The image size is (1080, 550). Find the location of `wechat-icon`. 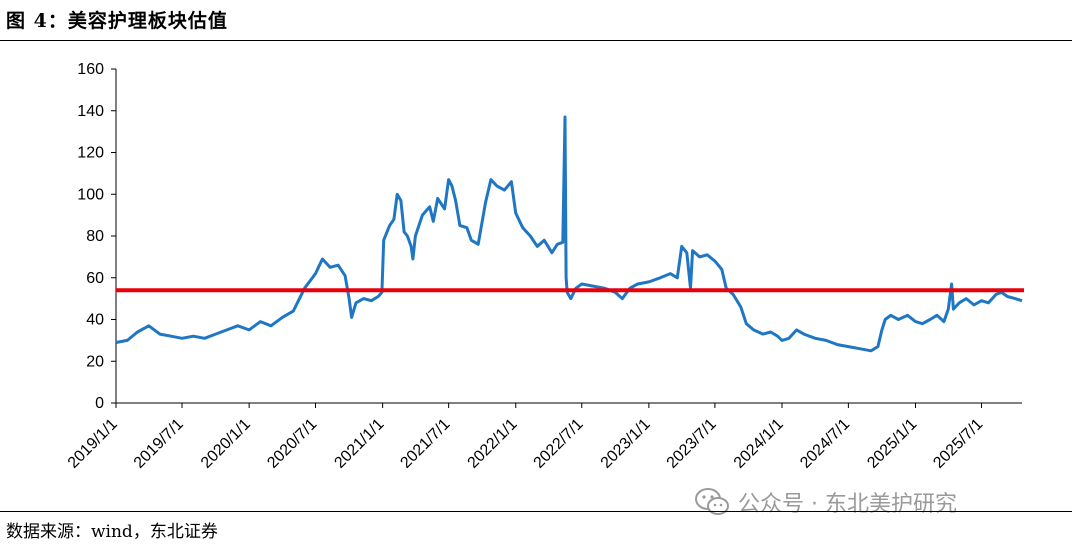

wechat-icon is located at coordinates (712, 501).